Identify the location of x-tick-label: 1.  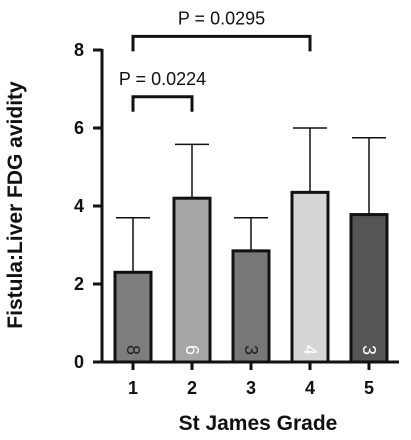
(133, 388).